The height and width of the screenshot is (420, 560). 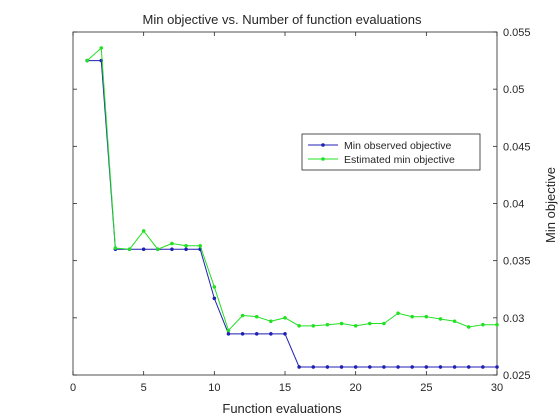 I want to click on x-tick-label: 20, so click(x=356, y=388).